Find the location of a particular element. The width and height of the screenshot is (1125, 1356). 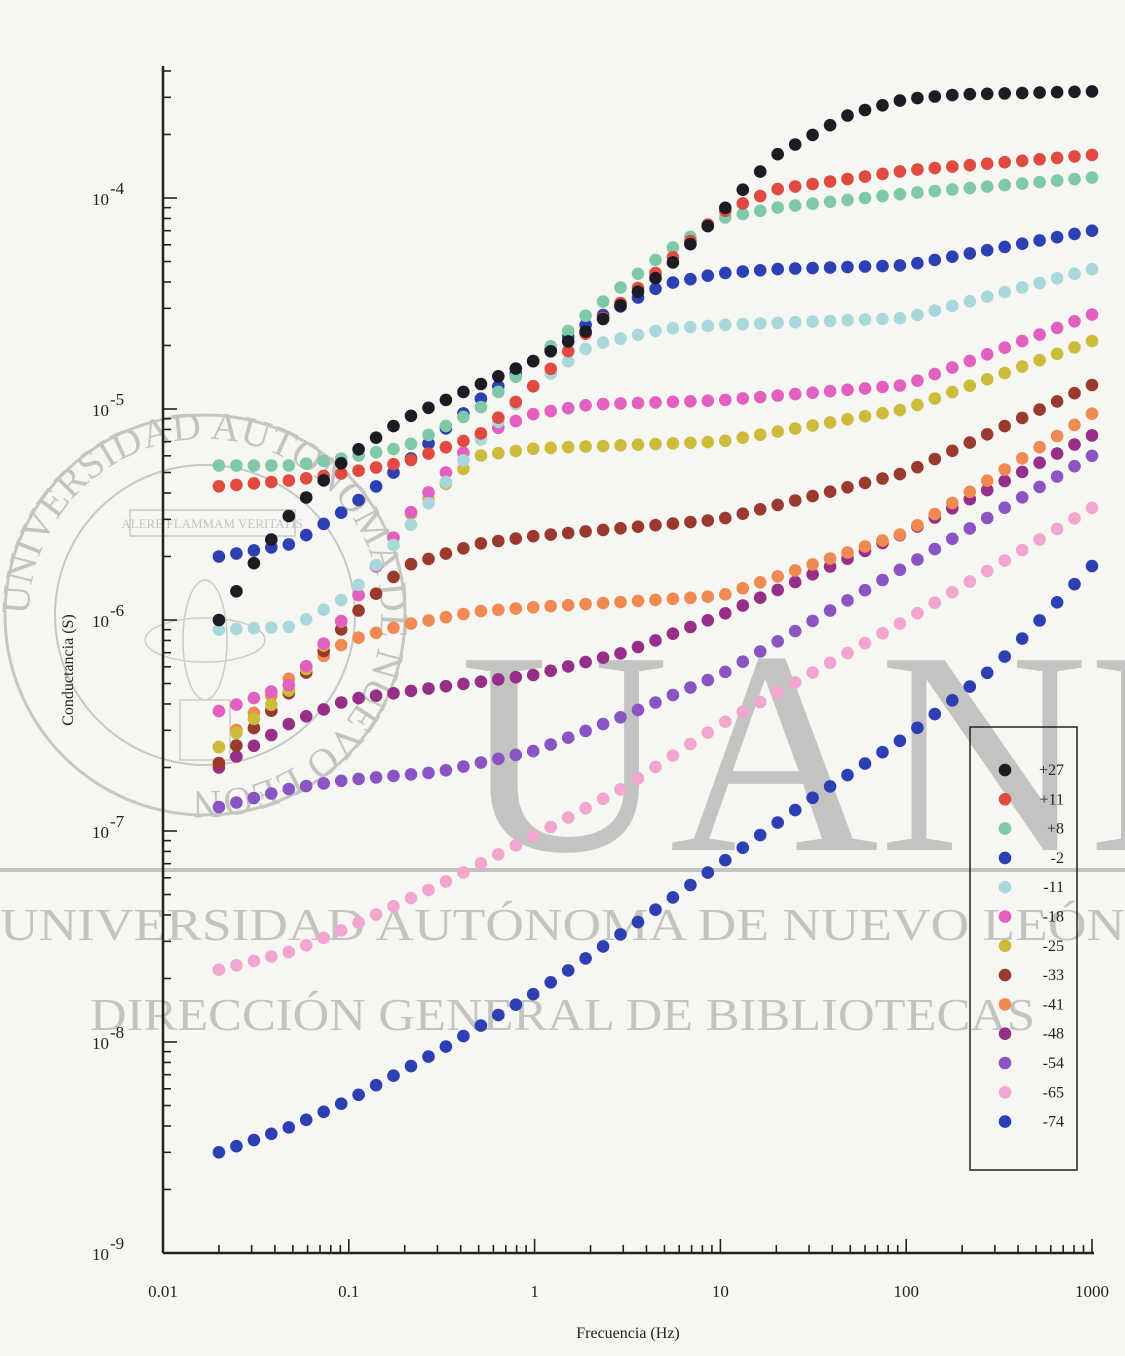

legend-label: -33 is located at coordinates (1053, 975).